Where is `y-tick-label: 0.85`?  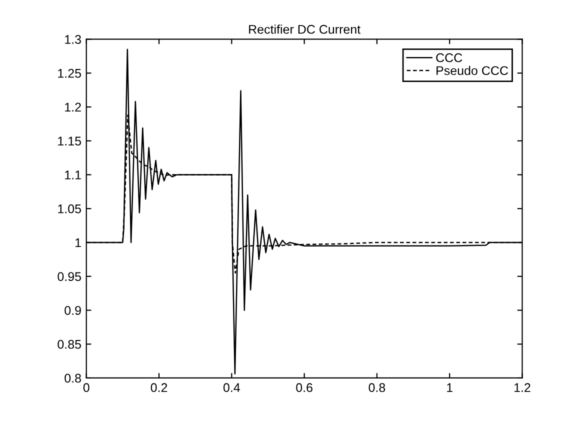 y-tick-label: 0.85 is located at coordinates (69, 344).